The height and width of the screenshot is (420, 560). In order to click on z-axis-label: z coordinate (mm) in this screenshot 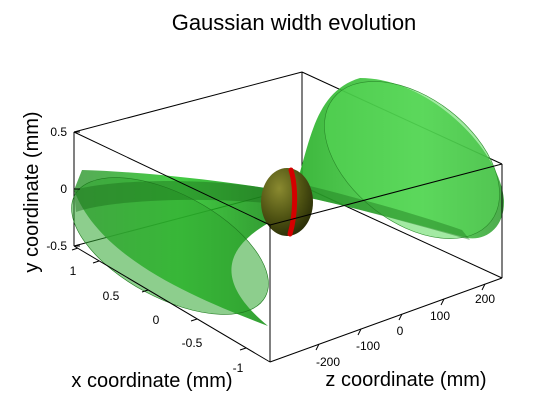, I will do `click(405, 380)`.